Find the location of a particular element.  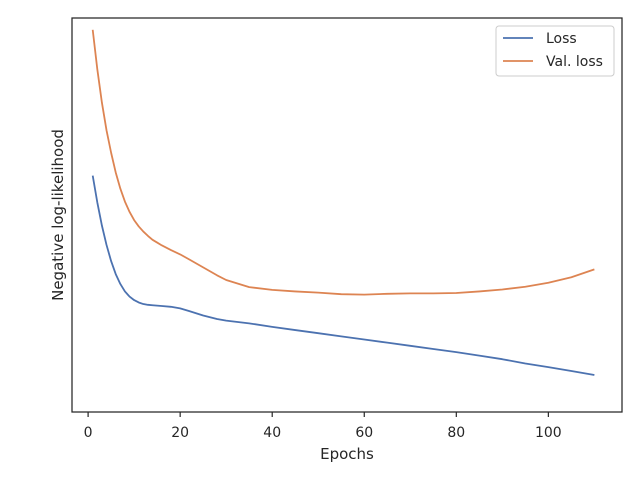

x-tick-label: 60 is located at coordinates (364, 433).